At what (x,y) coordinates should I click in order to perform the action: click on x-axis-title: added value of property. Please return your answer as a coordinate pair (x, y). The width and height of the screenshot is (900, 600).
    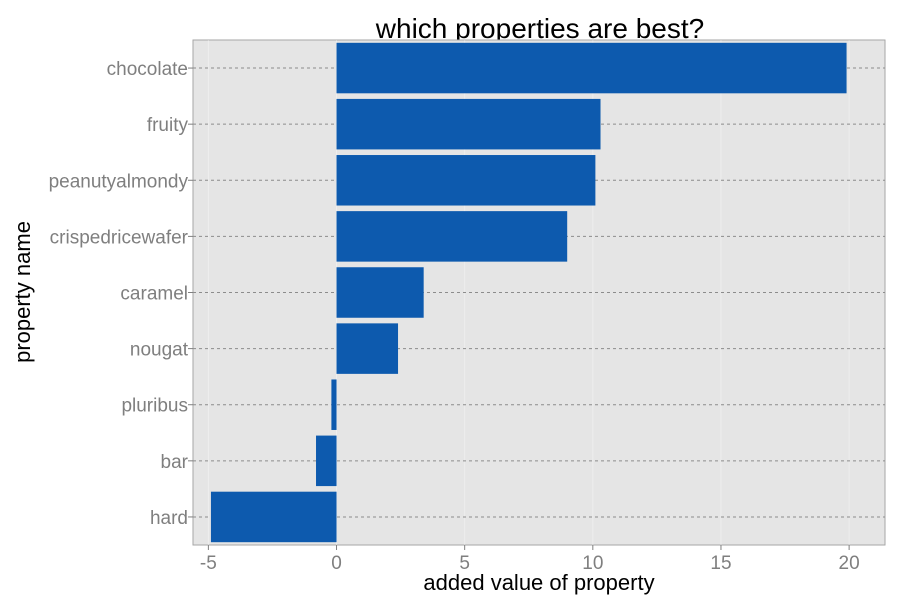
    Looking at the image, I should click on (538, 582).